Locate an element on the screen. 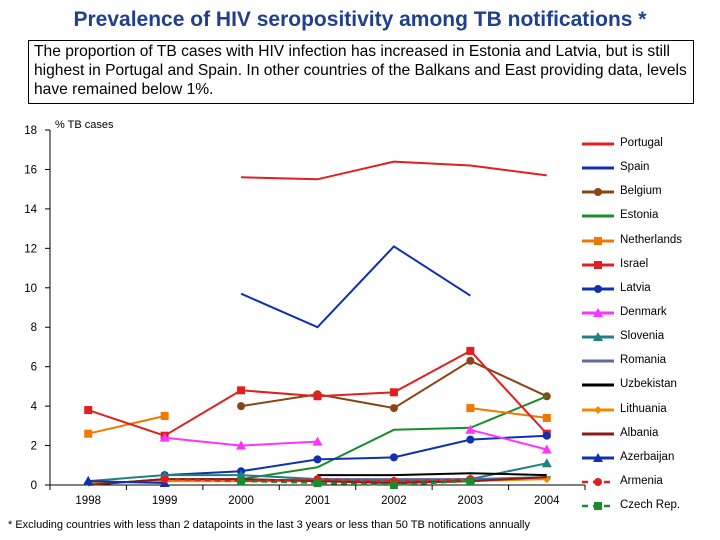  legend-item-albania: Albania is located at coordinates (649, 434).